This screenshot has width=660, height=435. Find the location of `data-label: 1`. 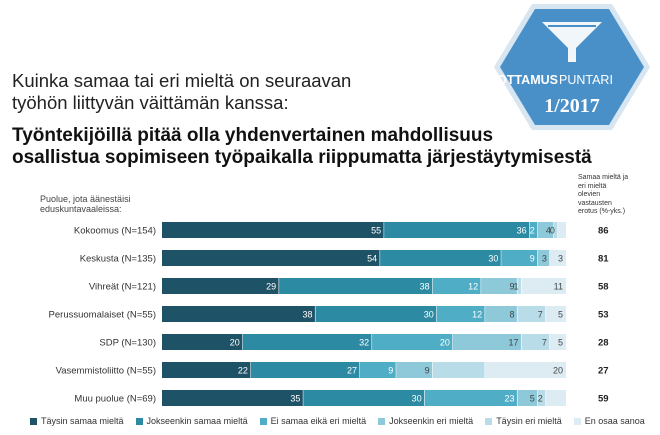

data-label: 1 is located at coordinates (516, 287).